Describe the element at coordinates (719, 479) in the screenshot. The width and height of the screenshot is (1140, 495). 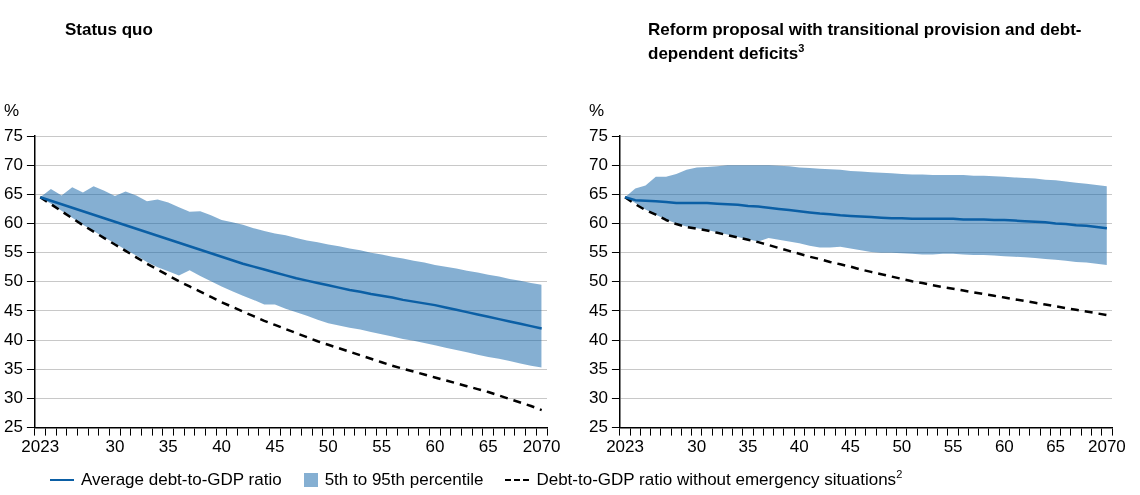
I see `legend-label: Debt-to-GDP ratio without emergency situations$^{2}$` at that location.